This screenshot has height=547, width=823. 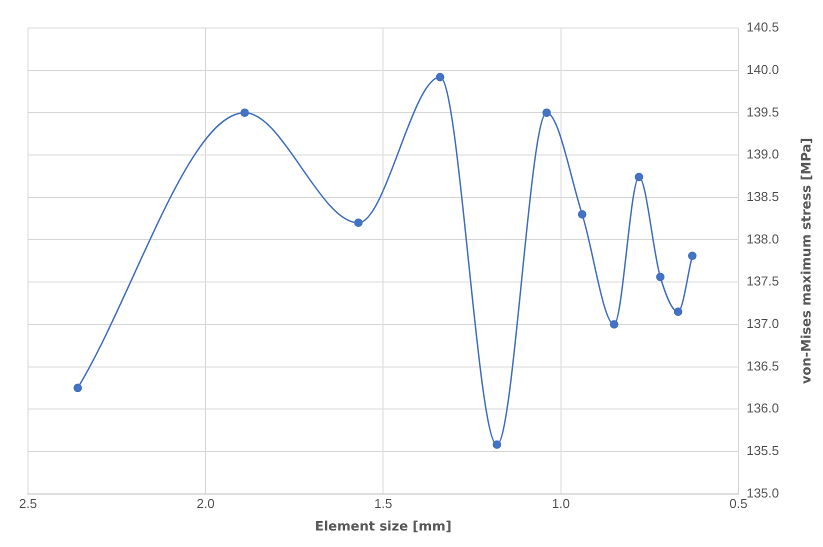 What do you see at coordinates (383, 504) in the screenshot?
I see `x-tick-label: 1.5` at bounding box center [383, 504].